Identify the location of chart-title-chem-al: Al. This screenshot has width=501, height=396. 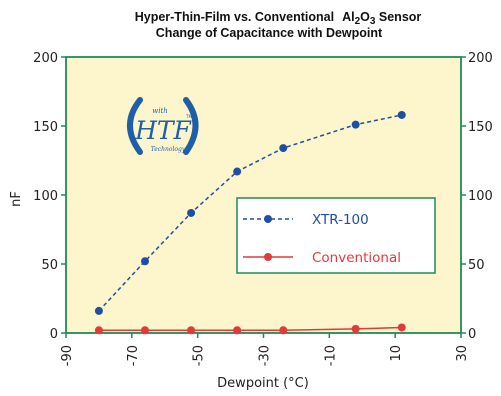
(348, 17).